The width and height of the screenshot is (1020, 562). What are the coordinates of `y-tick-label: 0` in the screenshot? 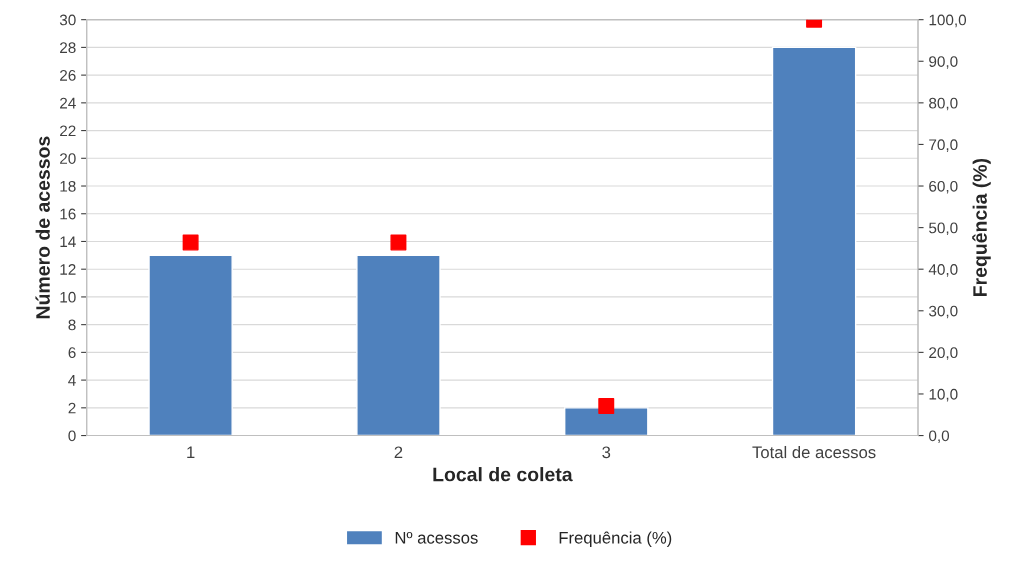 It's located at (72, 436).